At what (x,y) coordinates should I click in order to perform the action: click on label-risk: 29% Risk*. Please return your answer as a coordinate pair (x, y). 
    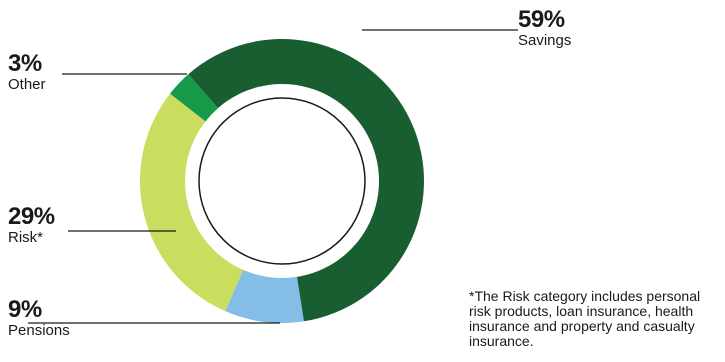
    Looking at the image, I should click on (31, 224).